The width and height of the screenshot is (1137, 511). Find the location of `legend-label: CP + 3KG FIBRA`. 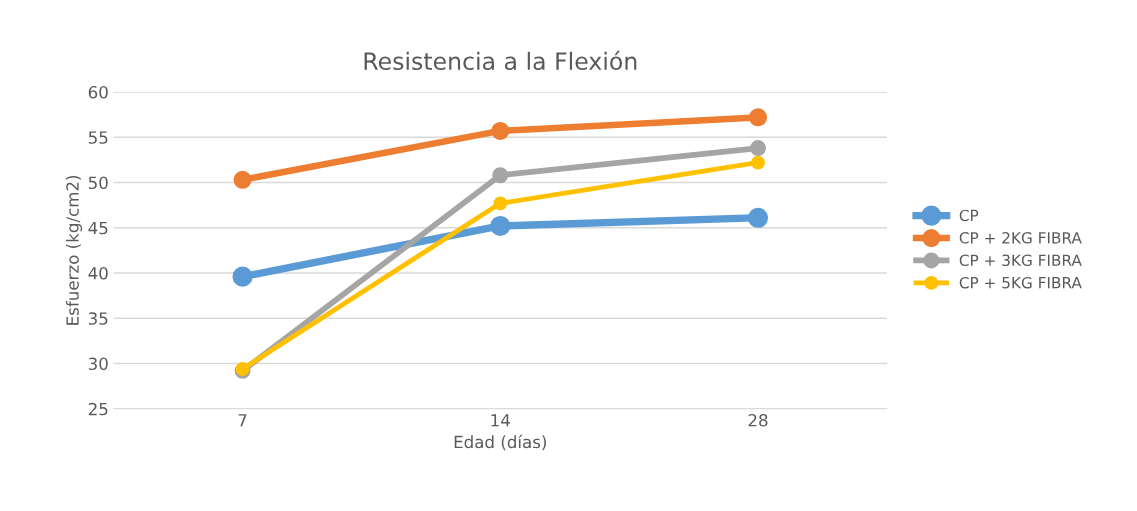

legend-label: CP + 3KG FIBRA is located at coordinates (1020, 260).